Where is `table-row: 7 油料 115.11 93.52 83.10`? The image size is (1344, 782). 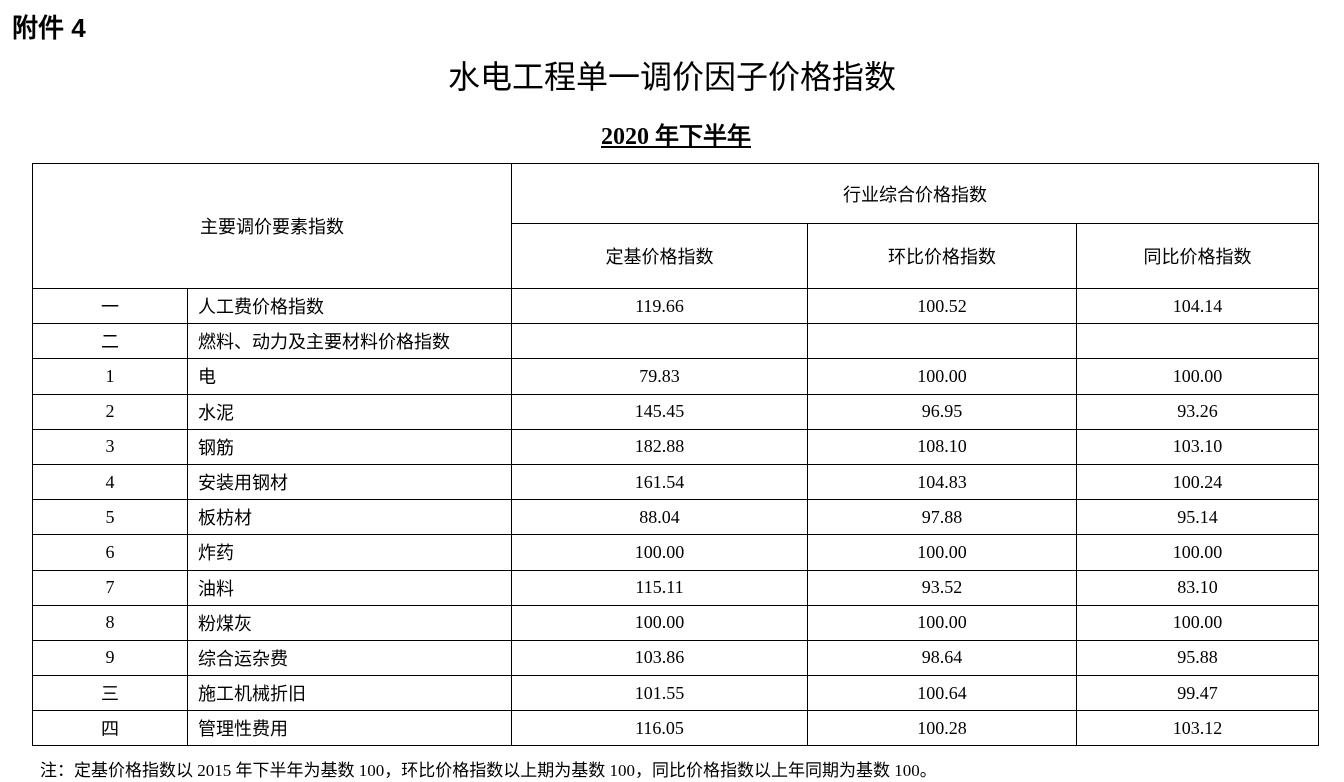
table-row: 7 油料 115.11 93.52 83.10 is located at coordinates (675, 587).